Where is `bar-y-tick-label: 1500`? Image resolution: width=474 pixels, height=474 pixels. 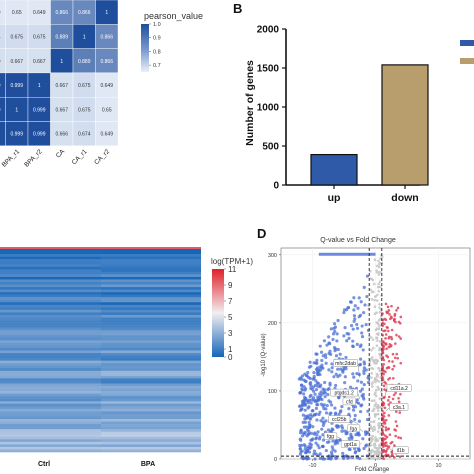
bar-y-tick-label: 1500 is located at coordinates (268, 69).